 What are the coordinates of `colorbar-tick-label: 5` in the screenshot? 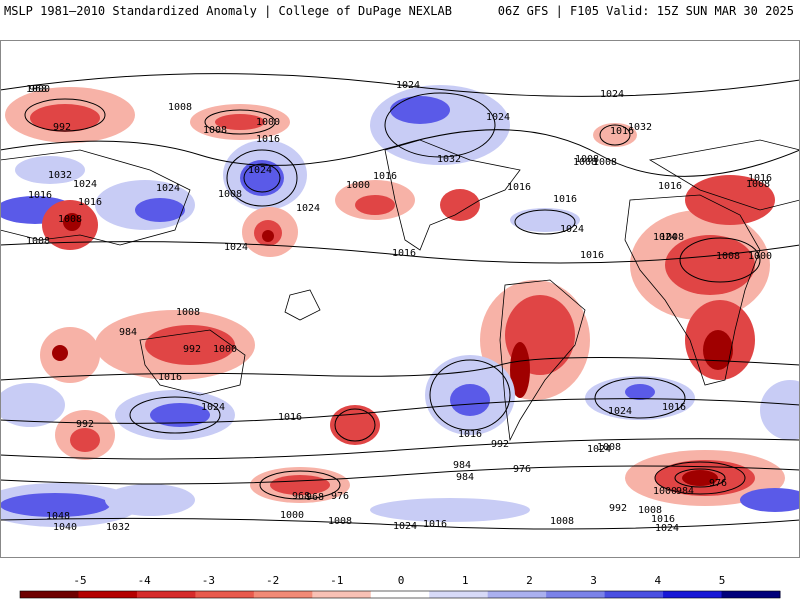 It's located at (722, 580).